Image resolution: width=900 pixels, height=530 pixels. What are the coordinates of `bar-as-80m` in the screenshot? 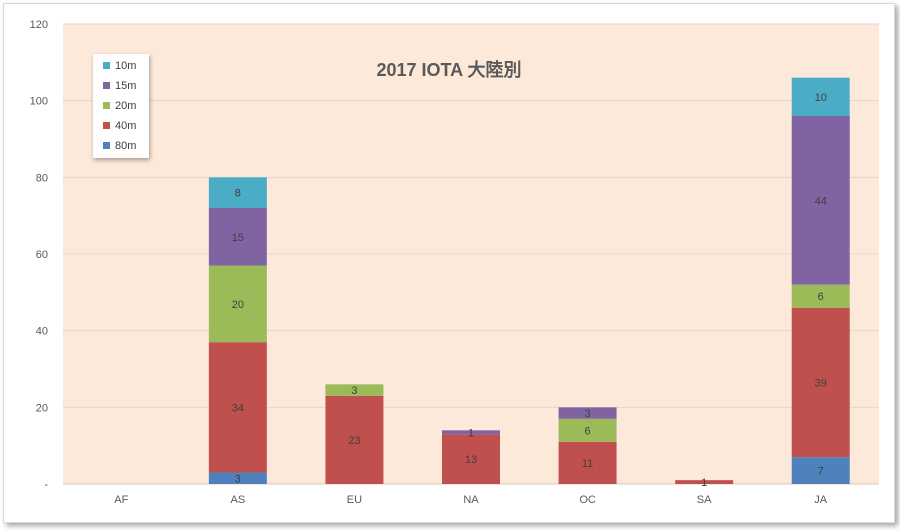 It's located at (237, 478).